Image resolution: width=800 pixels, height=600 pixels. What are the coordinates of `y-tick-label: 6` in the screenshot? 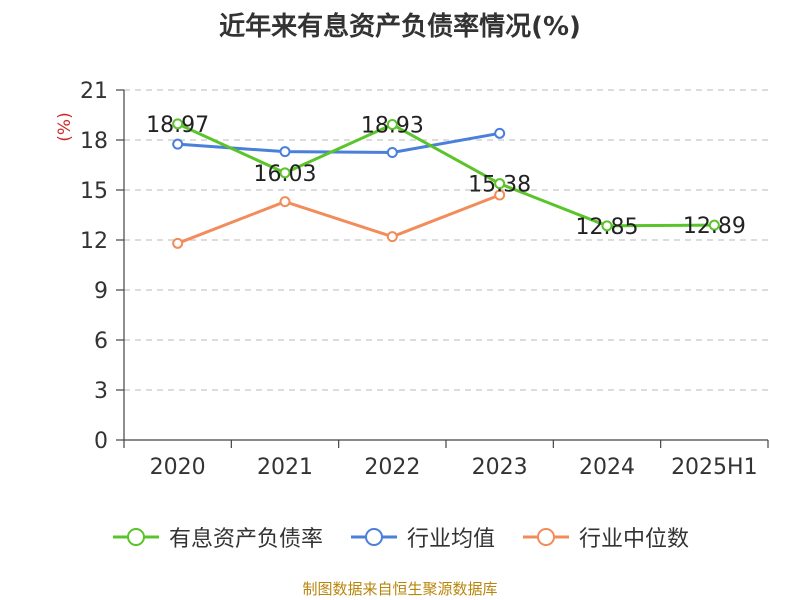 It's located at (101, 341).